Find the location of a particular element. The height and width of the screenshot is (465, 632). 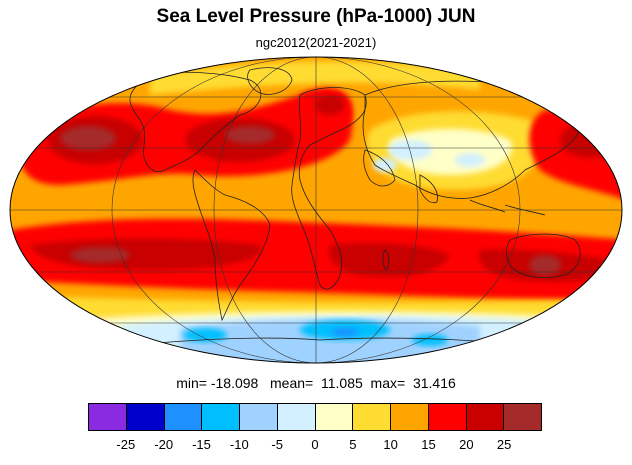

mean-value: 11.085 is located at coordinates (341, 383).